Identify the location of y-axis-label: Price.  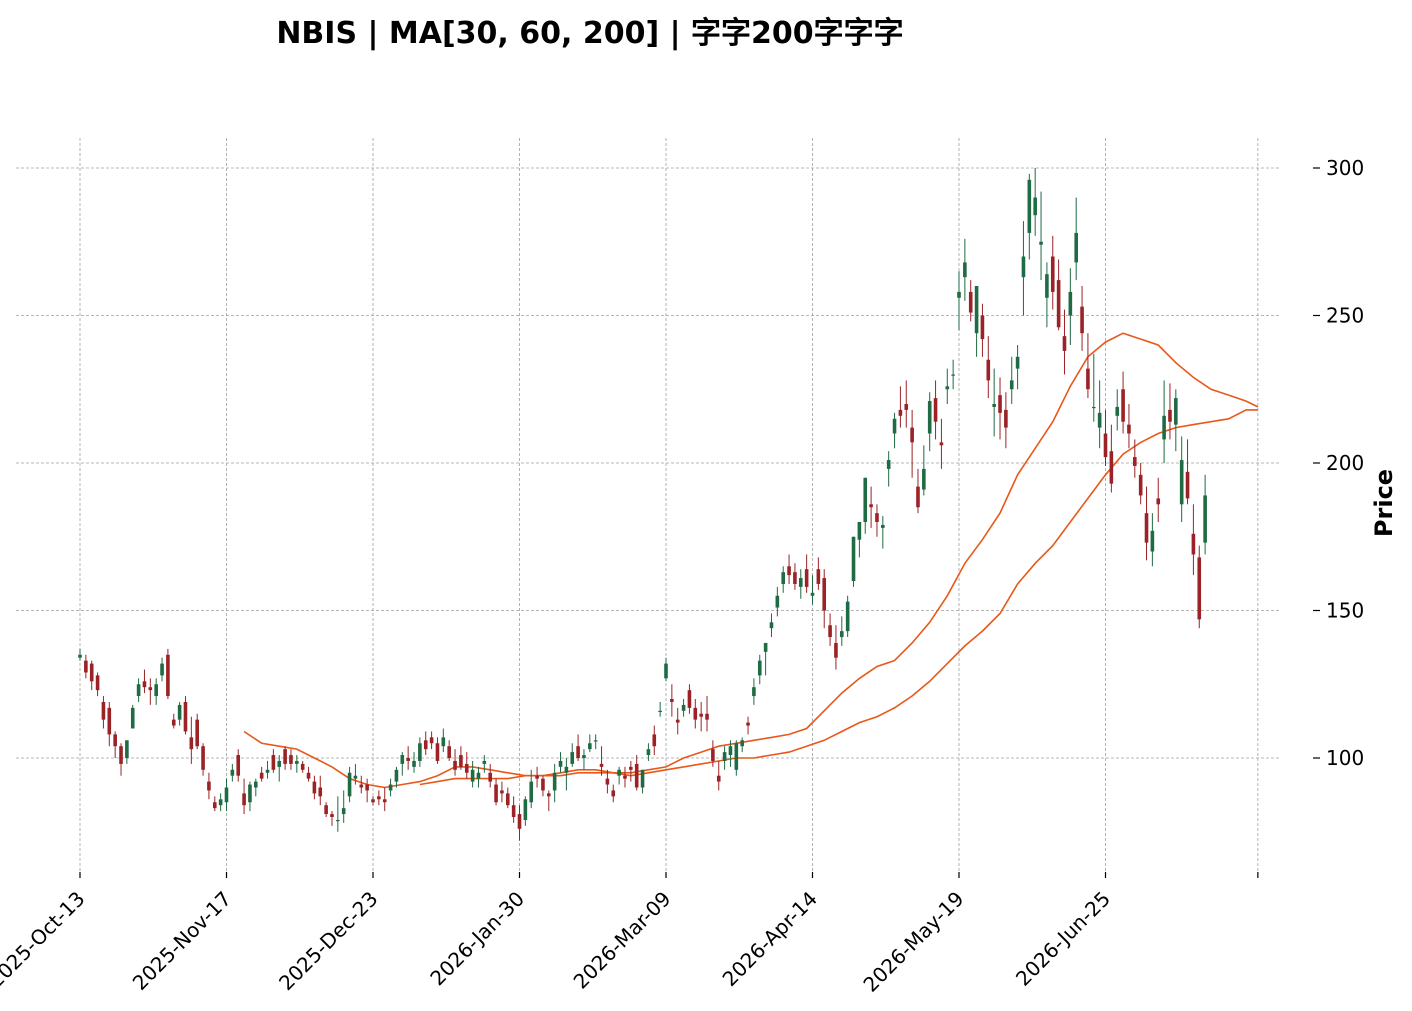
(1384, 503).